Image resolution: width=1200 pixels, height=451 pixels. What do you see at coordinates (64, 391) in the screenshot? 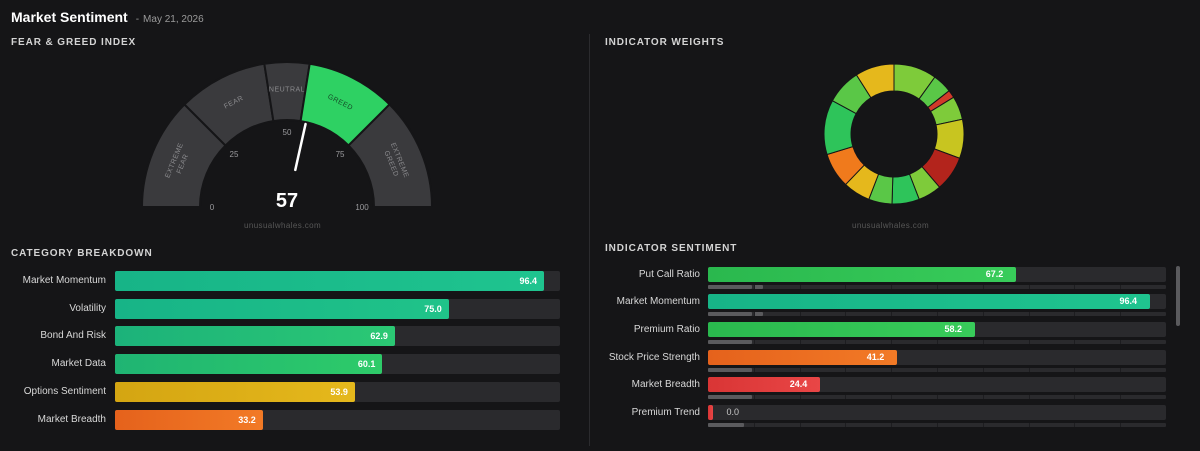
I see `category-label: Options Sentiment` at bounding box center [64, 391].